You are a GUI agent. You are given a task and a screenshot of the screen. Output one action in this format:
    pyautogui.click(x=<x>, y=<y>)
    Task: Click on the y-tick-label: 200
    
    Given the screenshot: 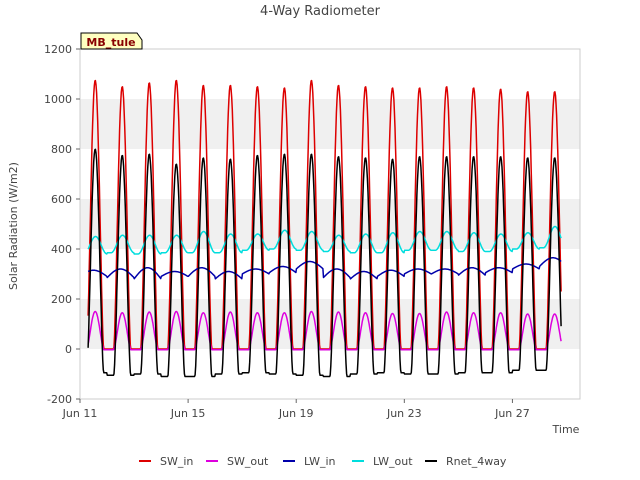 What is the action you would take?
    pyautogui.click(x=61, y=299)
    